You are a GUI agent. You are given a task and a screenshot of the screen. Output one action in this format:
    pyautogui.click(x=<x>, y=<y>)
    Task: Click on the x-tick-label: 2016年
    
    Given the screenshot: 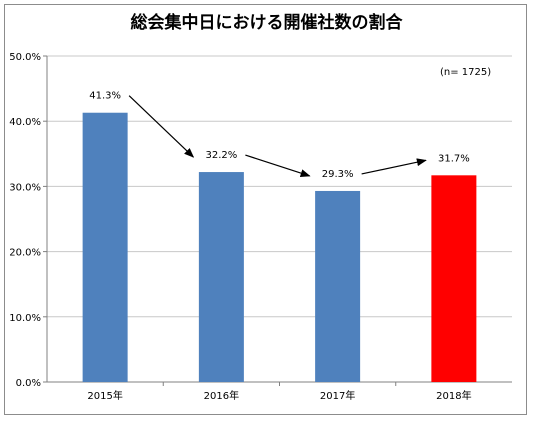 What is the action you would take?
    pyautogui.click(x=221, y=395)
    